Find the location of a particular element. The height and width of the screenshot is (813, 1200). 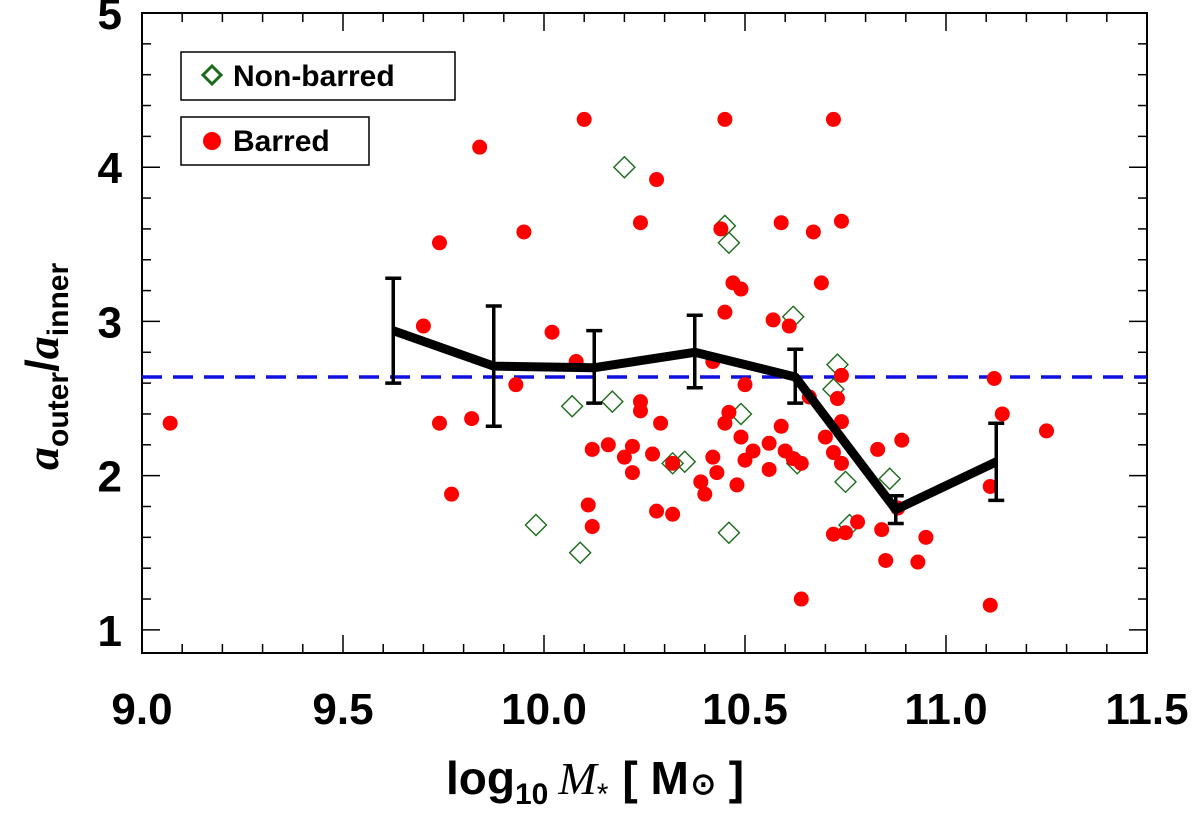

x-tick-label: 10.0 is located at coordinates (544, 709).